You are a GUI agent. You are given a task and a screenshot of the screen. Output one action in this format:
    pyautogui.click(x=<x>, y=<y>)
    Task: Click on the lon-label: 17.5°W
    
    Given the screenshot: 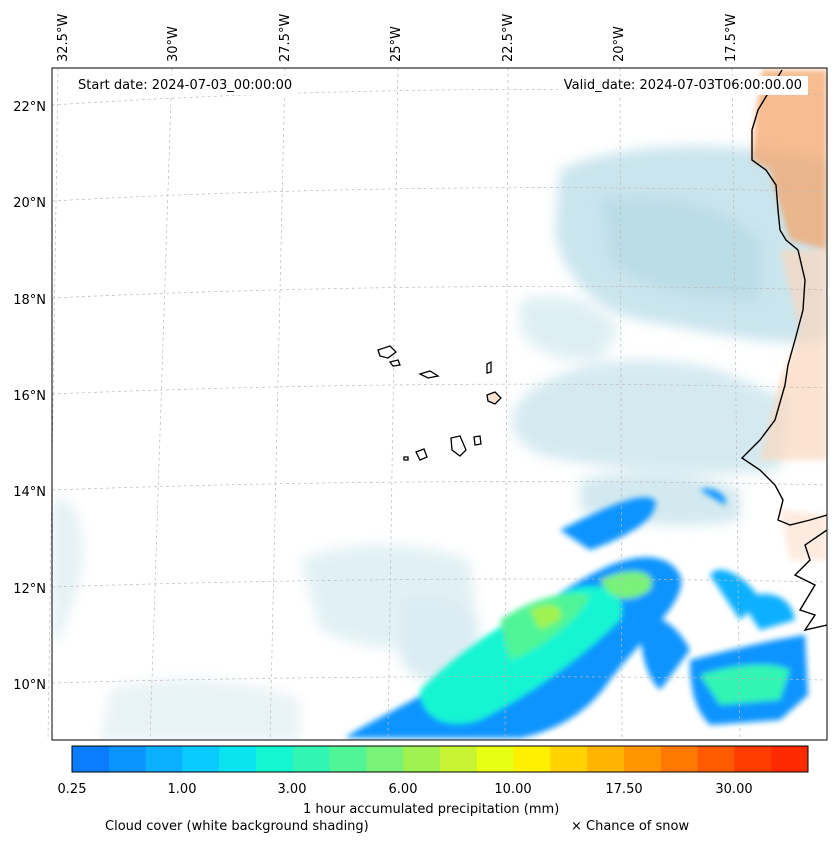 What is the action you would take?
    pyautogui.click(x=731, y=38)
    